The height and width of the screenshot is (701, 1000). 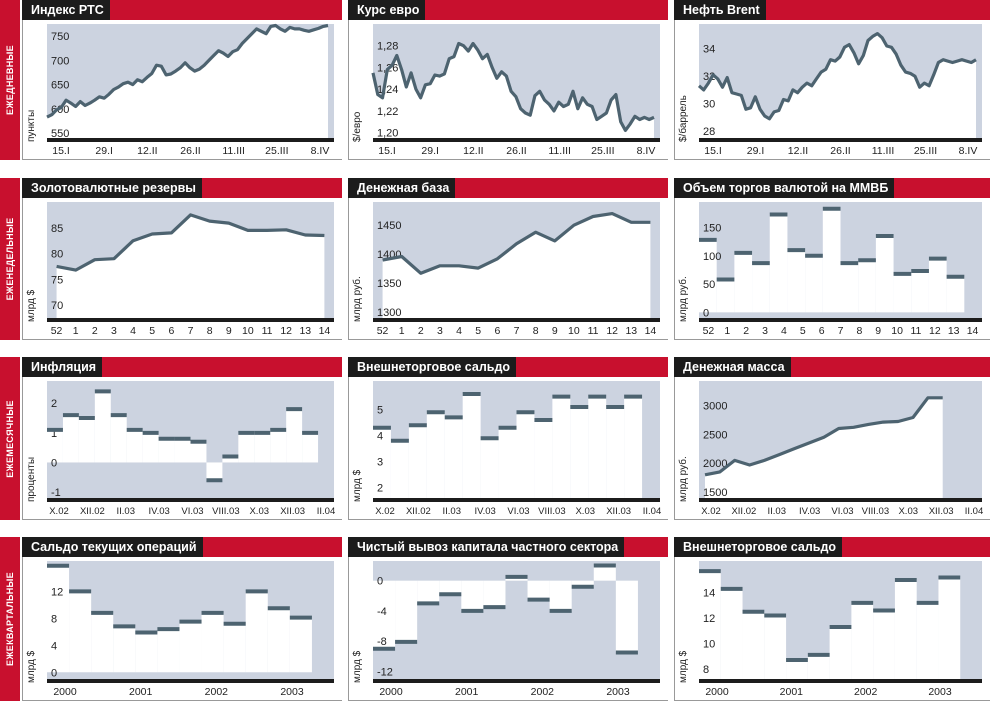 What do you see at coordinates (267, 331) in the screenshot?
I see `x-tick-label: 11` at bounding box center [267, 331].